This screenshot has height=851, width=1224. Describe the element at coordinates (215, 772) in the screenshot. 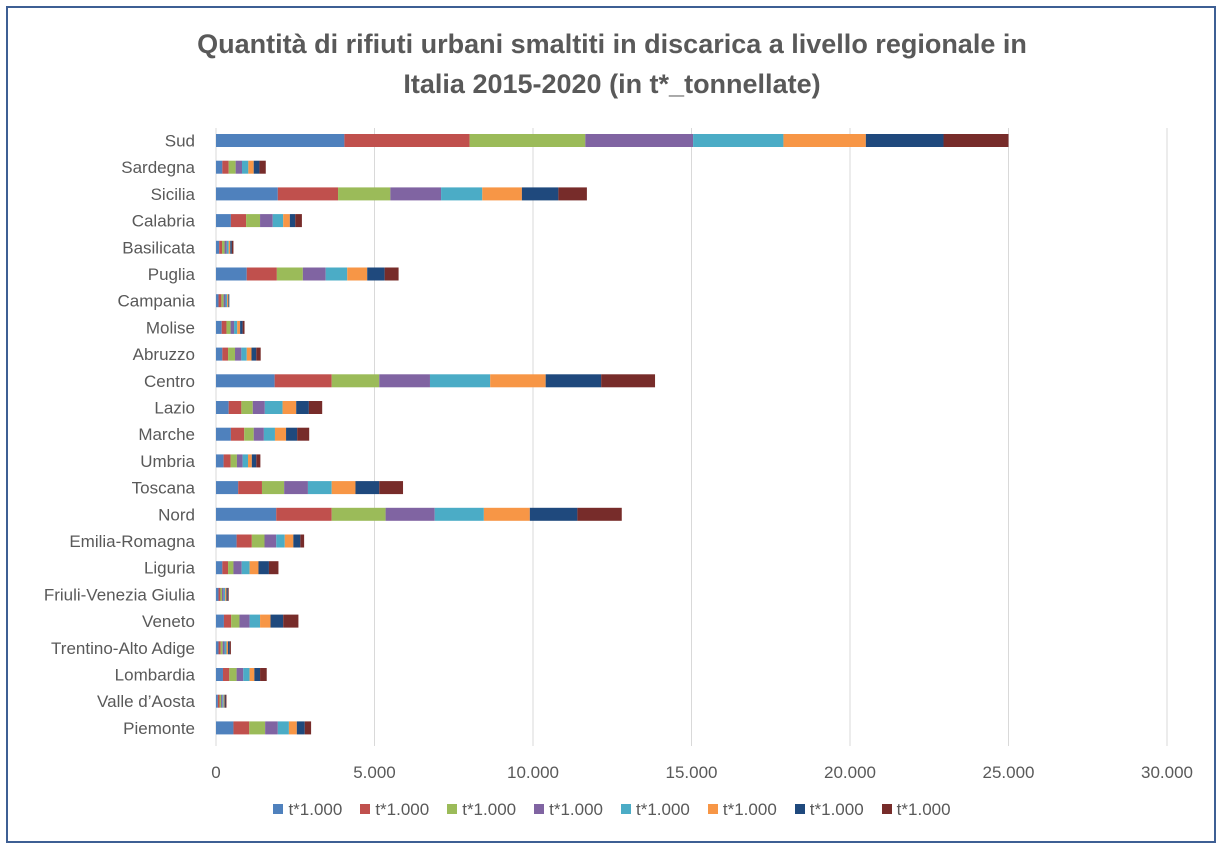

I see `x-tick-label: 0` at that location.